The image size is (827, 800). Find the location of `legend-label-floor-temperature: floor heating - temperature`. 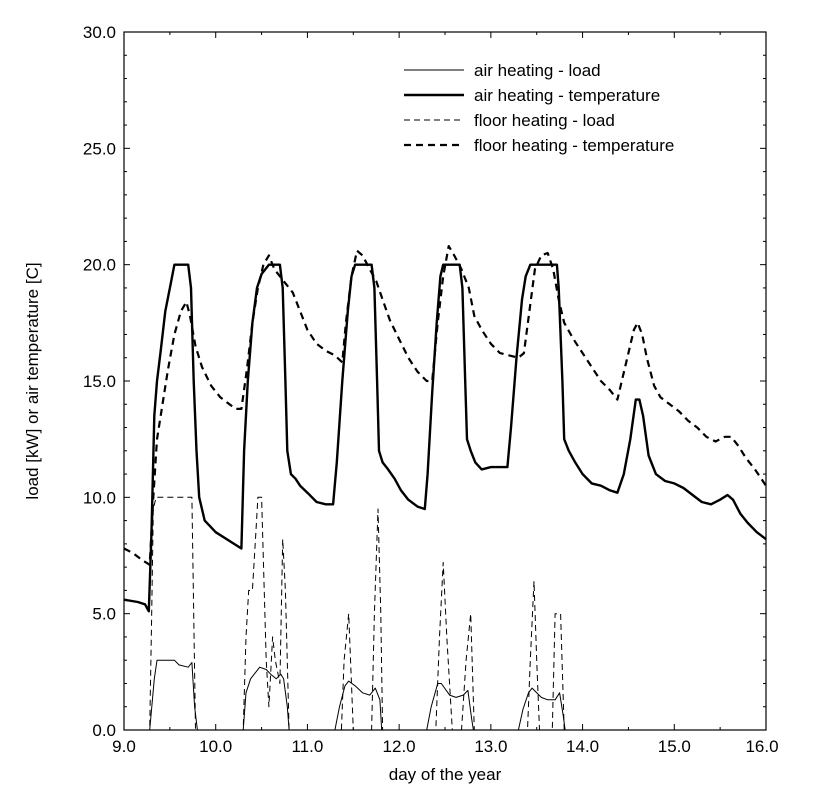

legend-label-floor-temperature: floor heating - temperature is located at coordinates (574, 145).